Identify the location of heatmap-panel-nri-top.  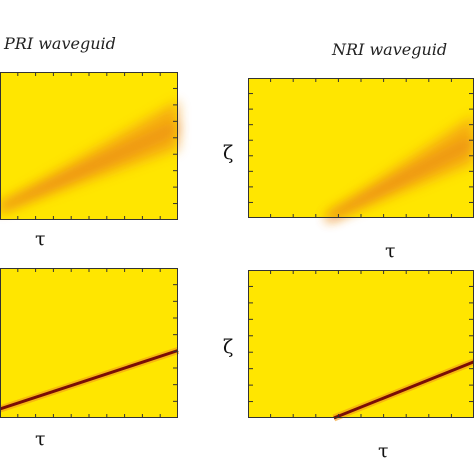
(361, 150).